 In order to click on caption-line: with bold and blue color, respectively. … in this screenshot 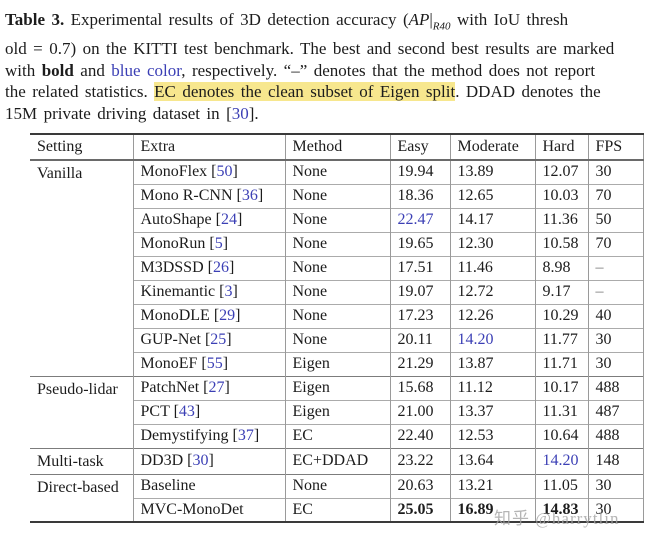, I will do `click(328, 71)`.